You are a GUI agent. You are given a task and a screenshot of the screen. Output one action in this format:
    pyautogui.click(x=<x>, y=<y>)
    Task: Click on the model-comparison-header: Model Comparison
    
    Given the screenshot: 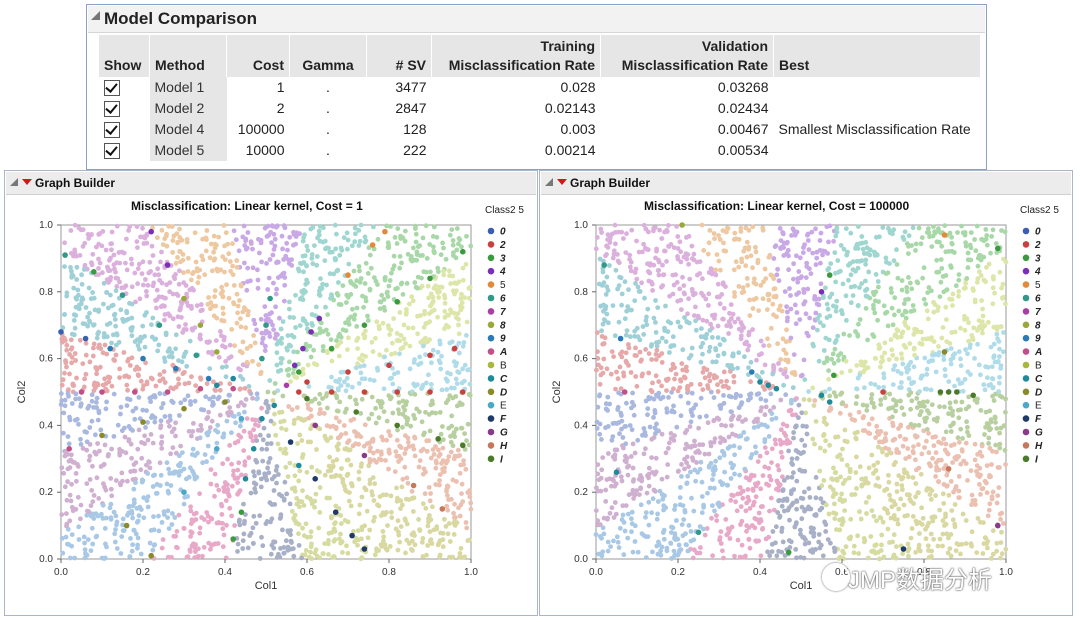 What is the action you would take?
    pyautogui.click(x=536, y=19)
    